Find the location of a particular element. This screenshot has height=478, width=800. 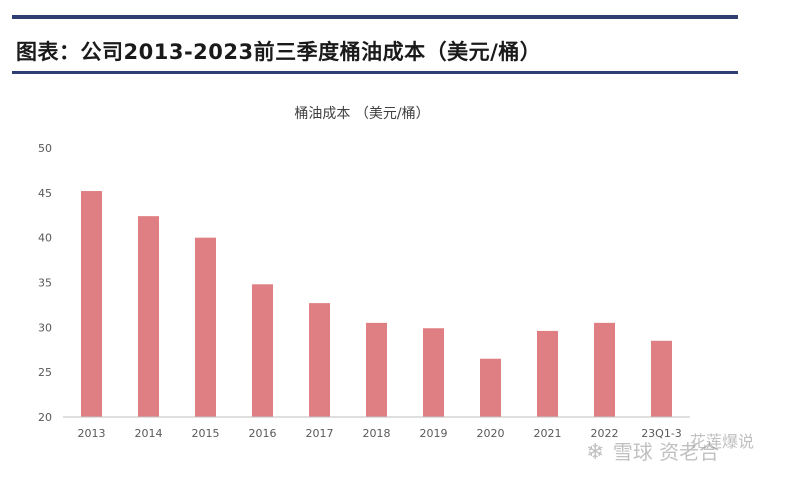

header-bottom-rule is located at coordinates (375, 72).